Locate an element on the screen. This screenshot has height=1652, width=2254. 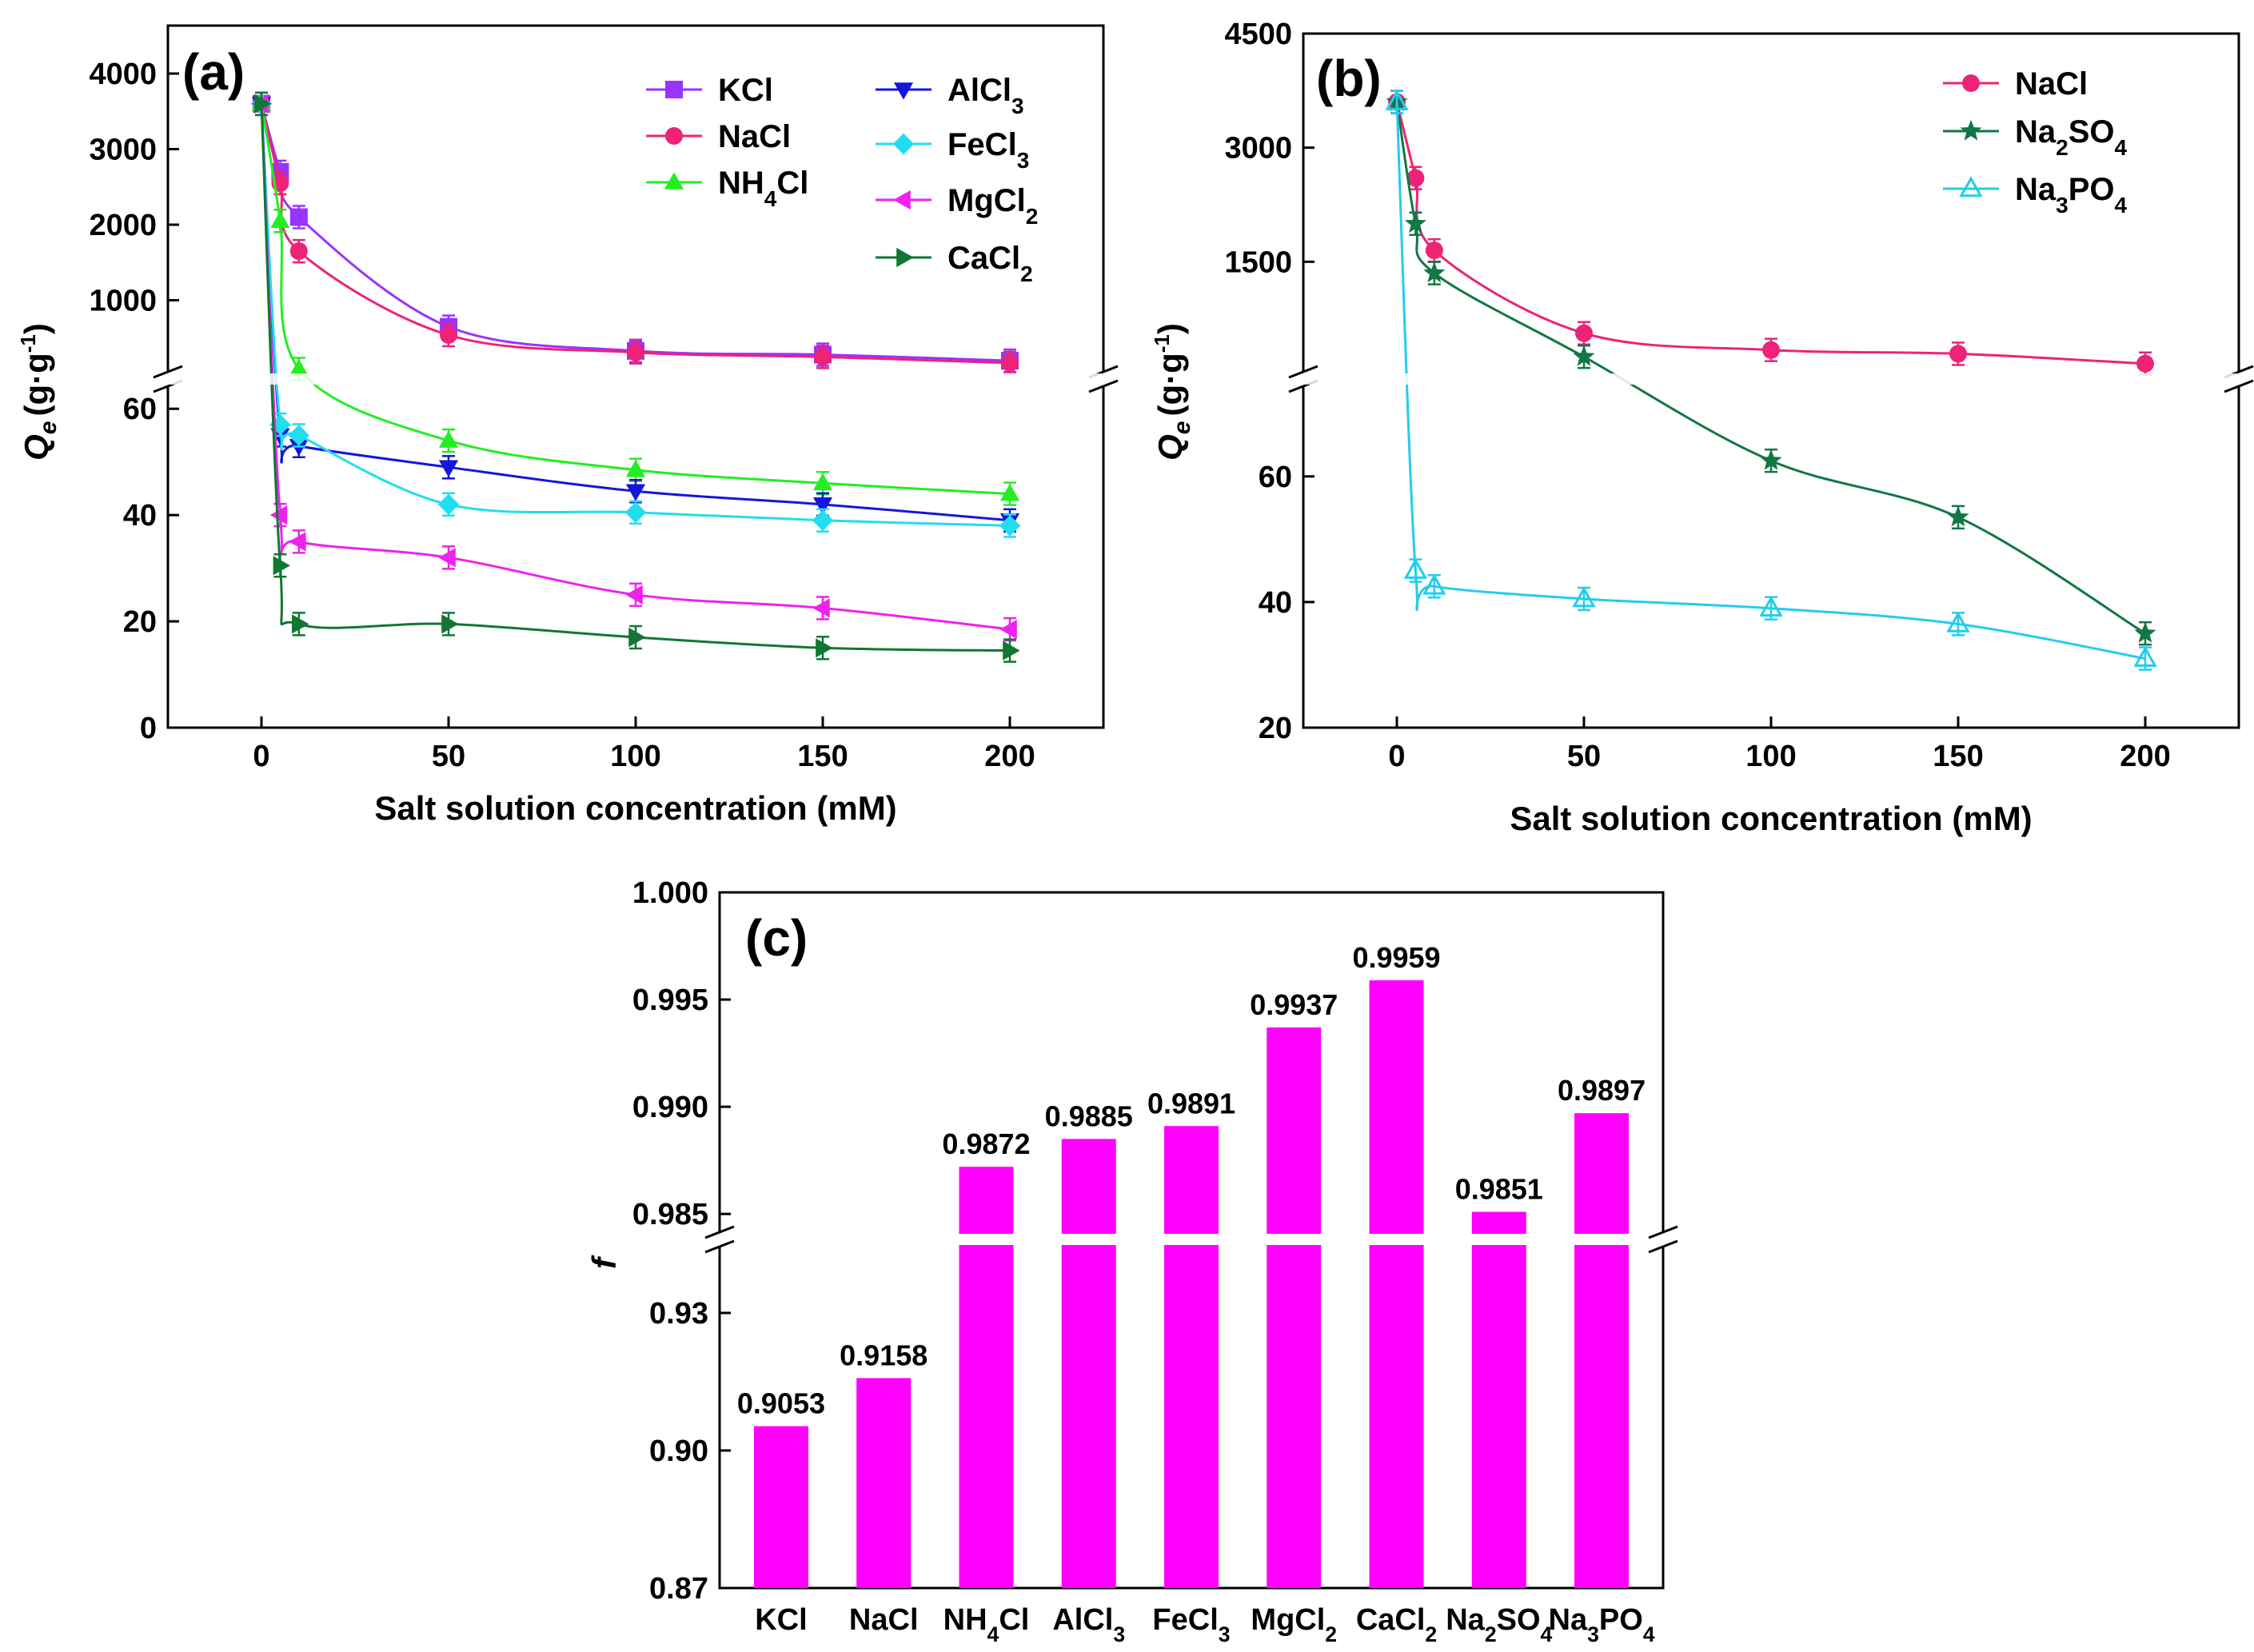
y-tick-label: 1500 is located at coordinates (1258, 262).